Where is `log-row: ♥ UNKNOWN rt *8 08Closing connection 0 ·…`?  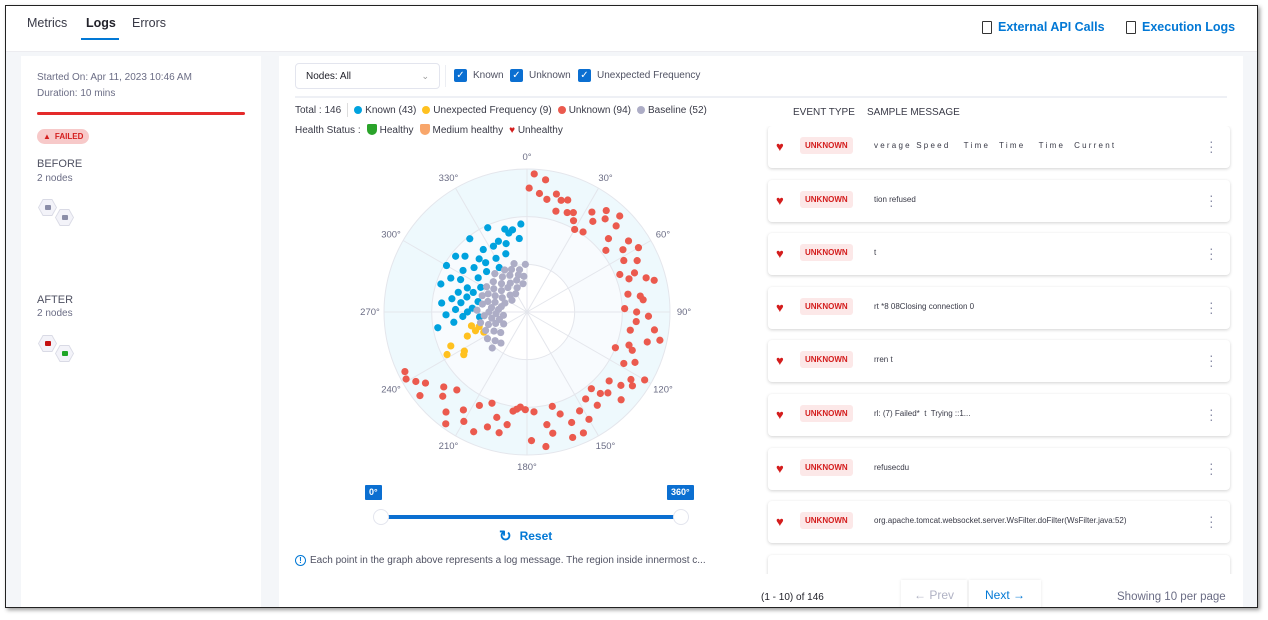
log-row: ♥ UNKNOWN rt *8 08Closing connection 0 ·… is located at coordinates (999, 307).